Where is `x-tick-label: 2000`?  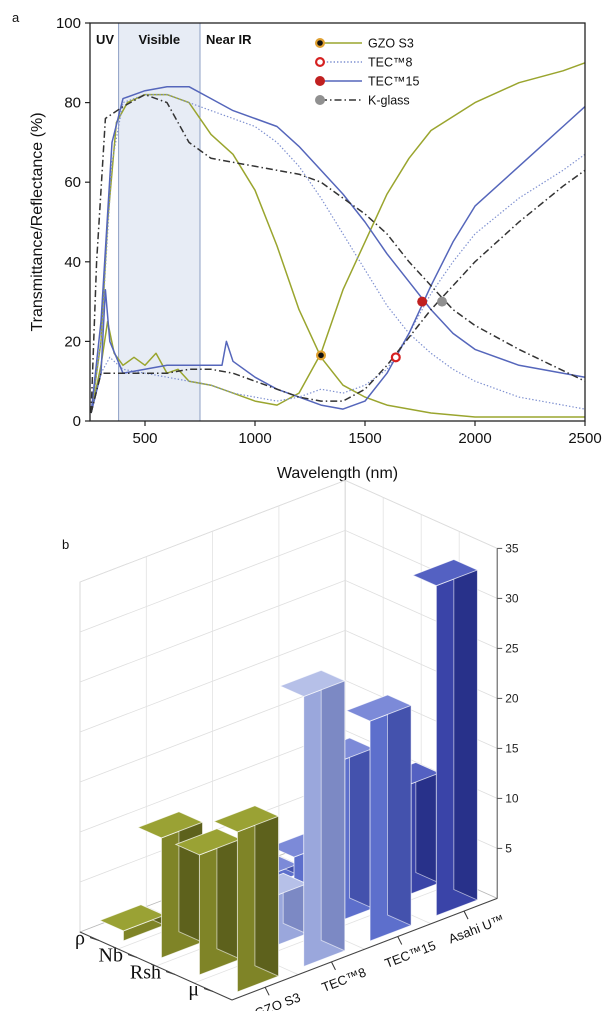 x-tick-label: 2000 is located at coordinates (474, 438).